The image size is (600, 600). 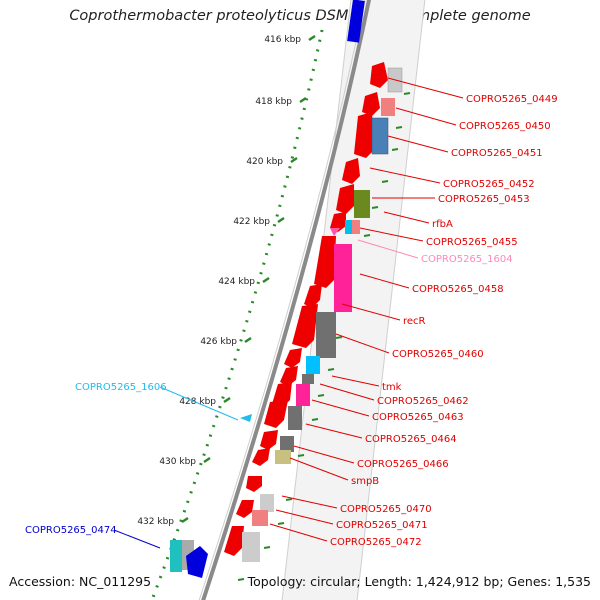 I want to click on ruler-tick-label: 416 kbp, so click(x=282, y=40).